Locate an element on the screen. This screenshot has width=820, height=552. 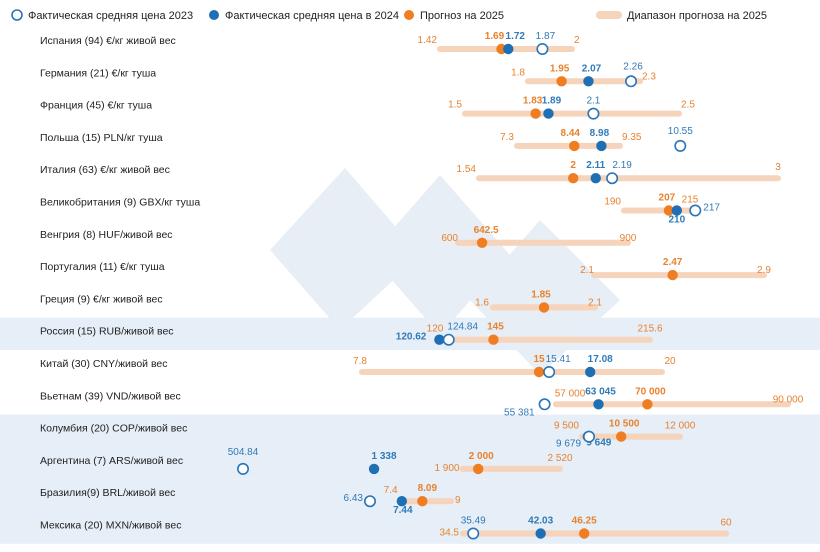
label-forecast-2025: 1.83 is located at coordinates (533, 101).